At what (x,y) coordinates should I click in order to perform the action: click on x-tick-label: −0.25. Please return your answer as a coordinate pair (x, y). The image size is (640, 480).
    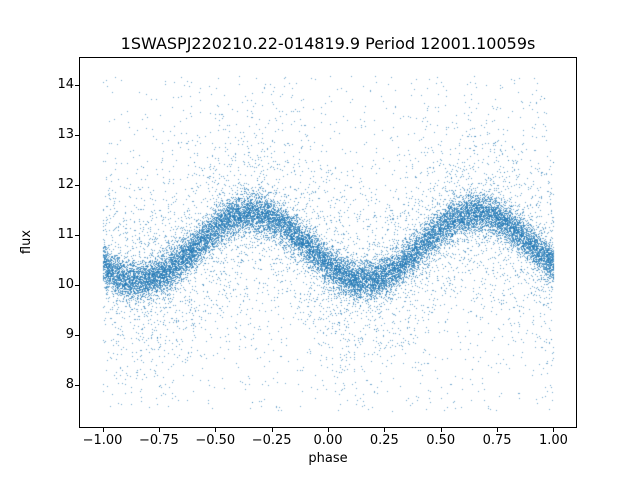
    Looking at the image, I should click on (271, 440).